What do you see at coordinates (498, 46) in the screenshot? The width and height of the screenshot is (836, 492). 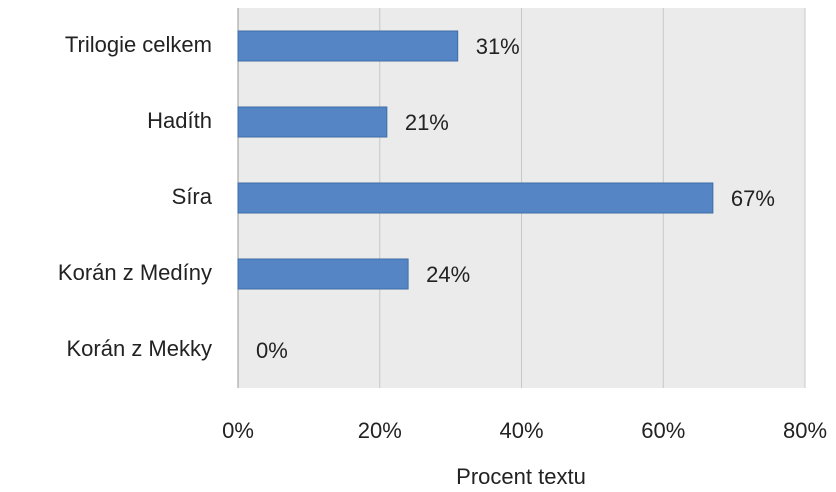 I see `value-label: 31%` at bounding box center [498, 46].